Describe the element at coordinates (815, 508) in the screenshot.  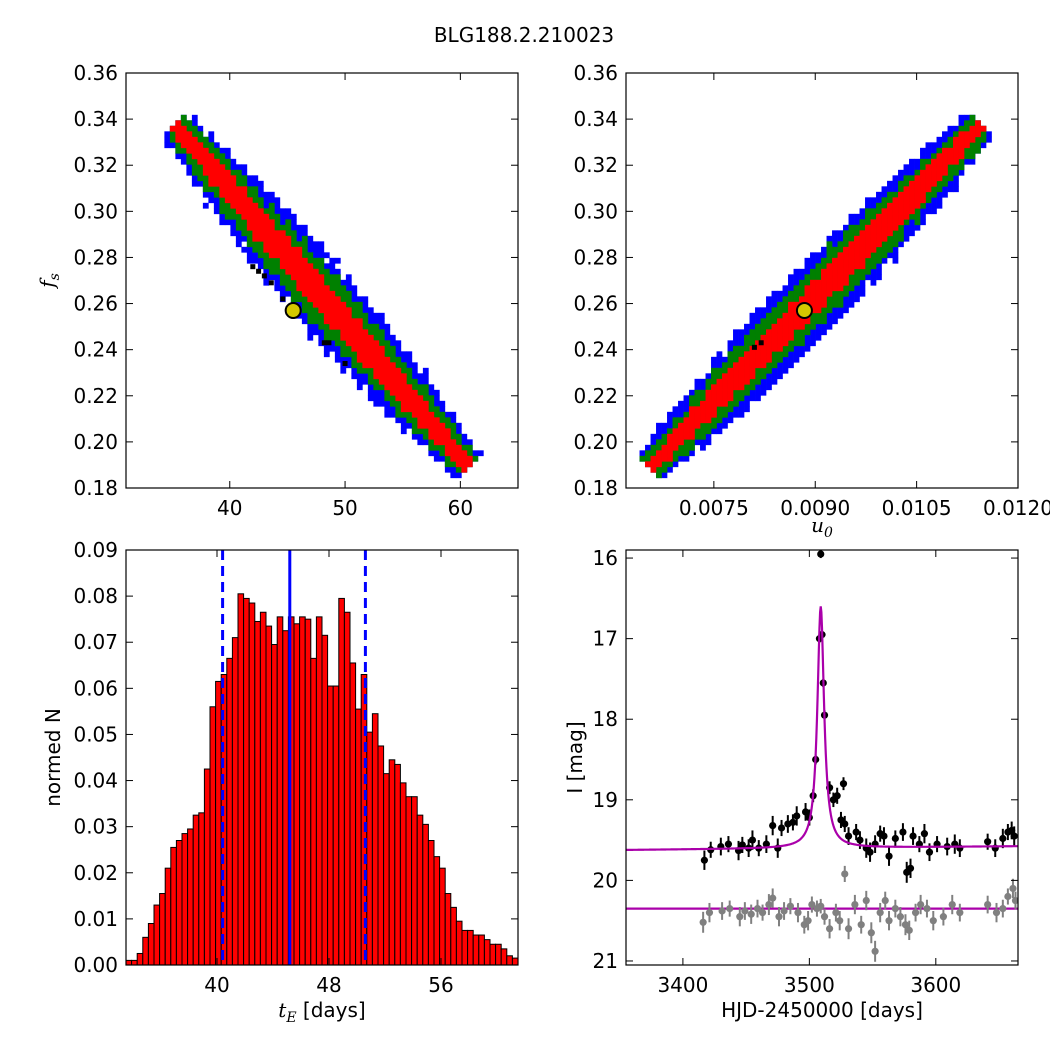
I see `x-tick-label: 0.0090` at that location.